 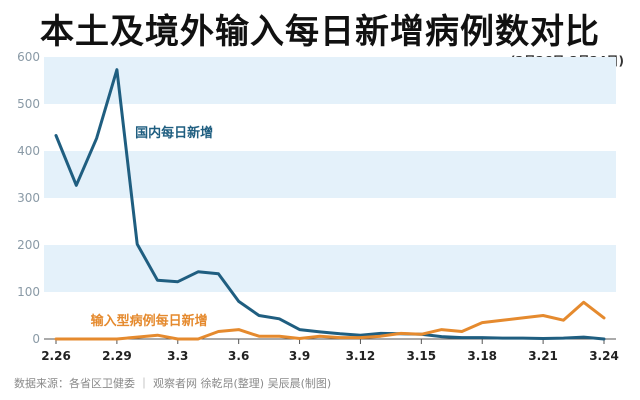 I want to click on x-tick-label: 3.12, so click(x=361, y=356).